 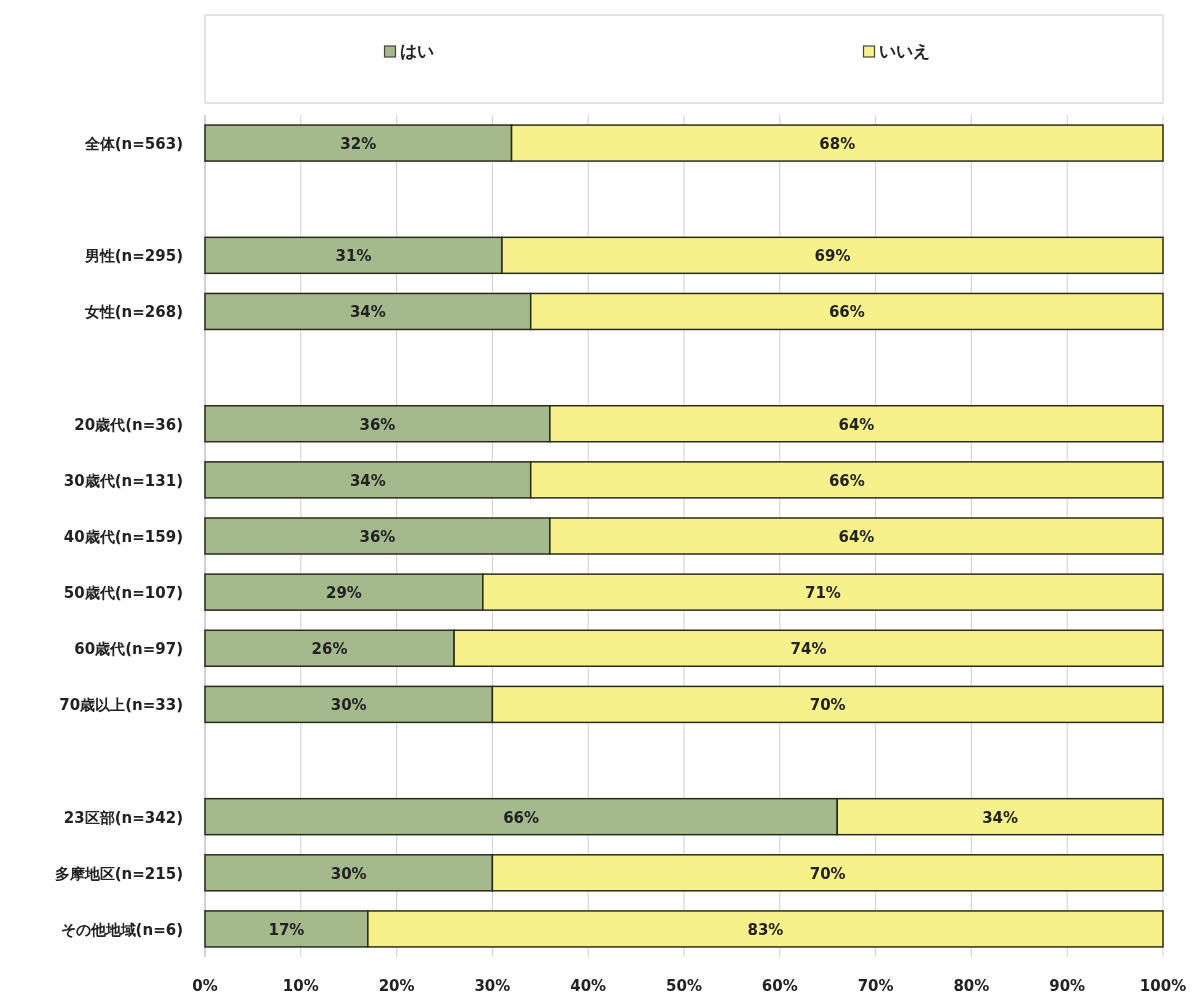 What do you see at coordinates (416, 51) in the screenshot?
I see `legend-label: はい` at bounding box center [416, 51].